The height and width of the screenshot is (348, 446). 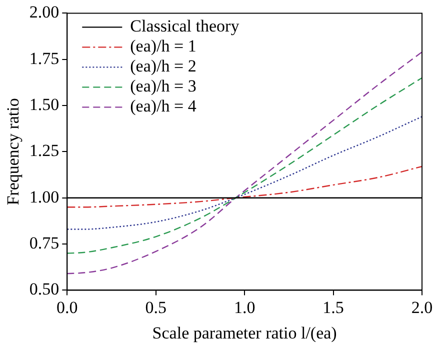 I want to click on y-tick-label: 1.25, so click(x=44, y=150).